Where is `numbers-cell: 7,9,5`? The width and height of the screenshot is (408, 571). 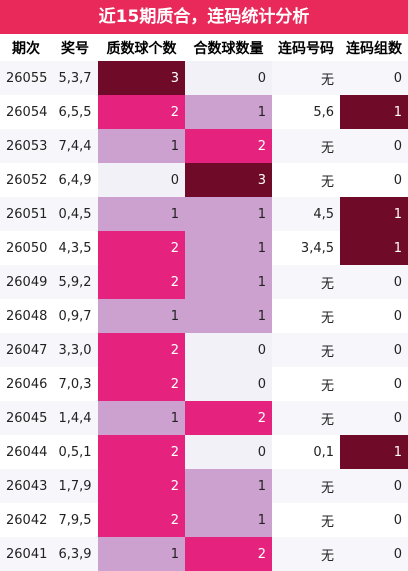
numbers-cell: 7,9,5 is located at coordinates (75, 520).